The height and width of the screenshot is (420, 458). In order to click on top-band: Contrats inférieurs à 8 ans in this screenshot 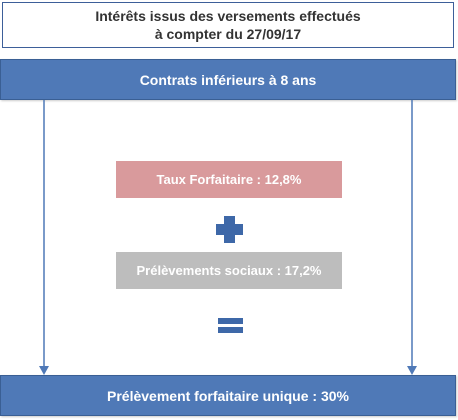, I will do `click(228, 79)`.